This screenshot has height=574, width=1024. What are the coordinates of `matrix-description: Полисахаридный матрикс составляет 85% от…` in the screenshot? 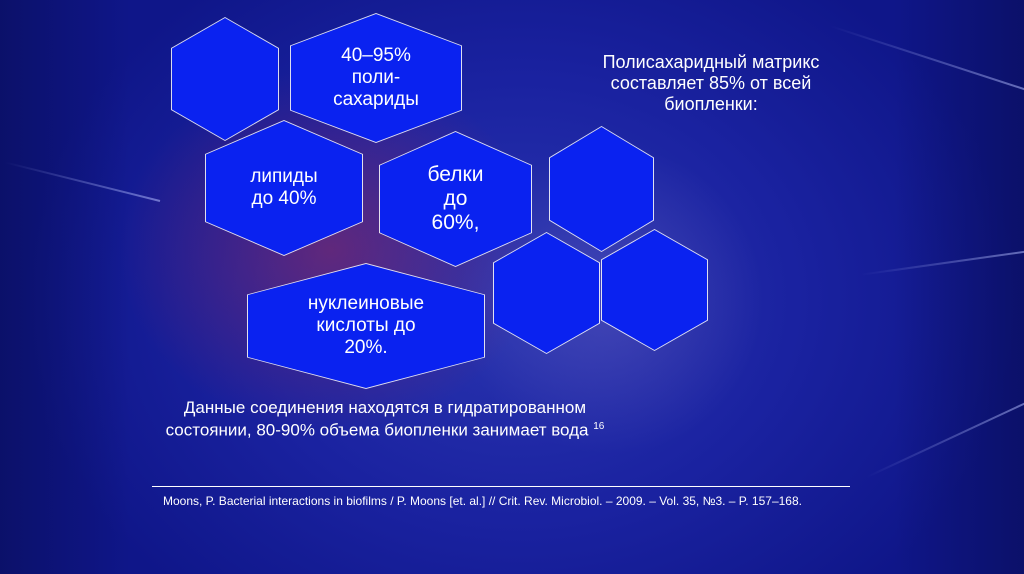 It's located at (711, 83).